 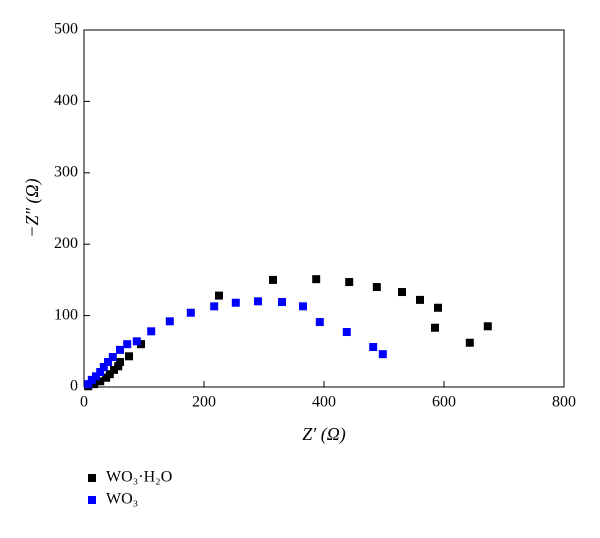 What do you see at coordinates (74, 386) in the screenshot?
I see `y-tick-label: 0` at bounding box center [74, 386].